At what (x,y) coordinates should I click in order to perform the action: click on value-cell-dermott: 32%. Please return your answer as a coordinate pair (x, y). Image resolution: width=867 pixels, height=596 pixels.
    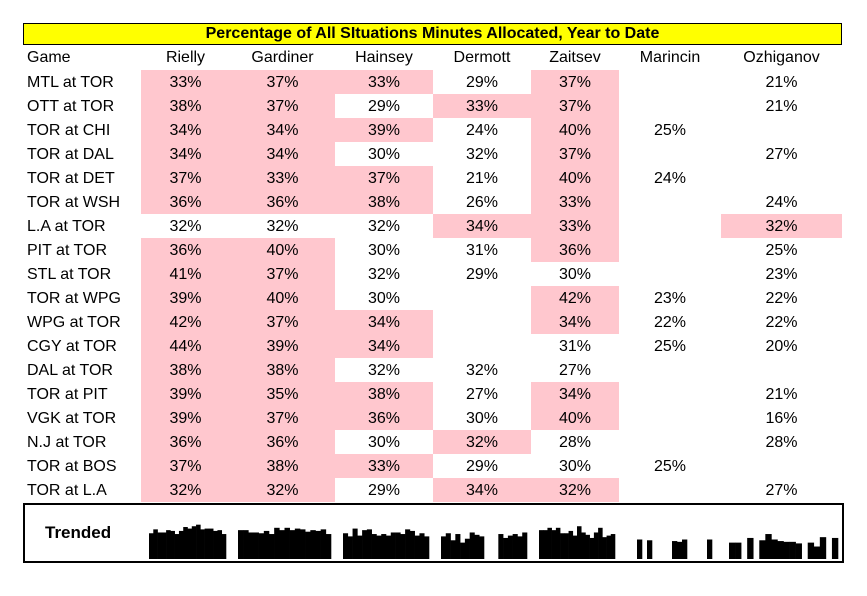
    Looking at the image, I should click on (482, 442).